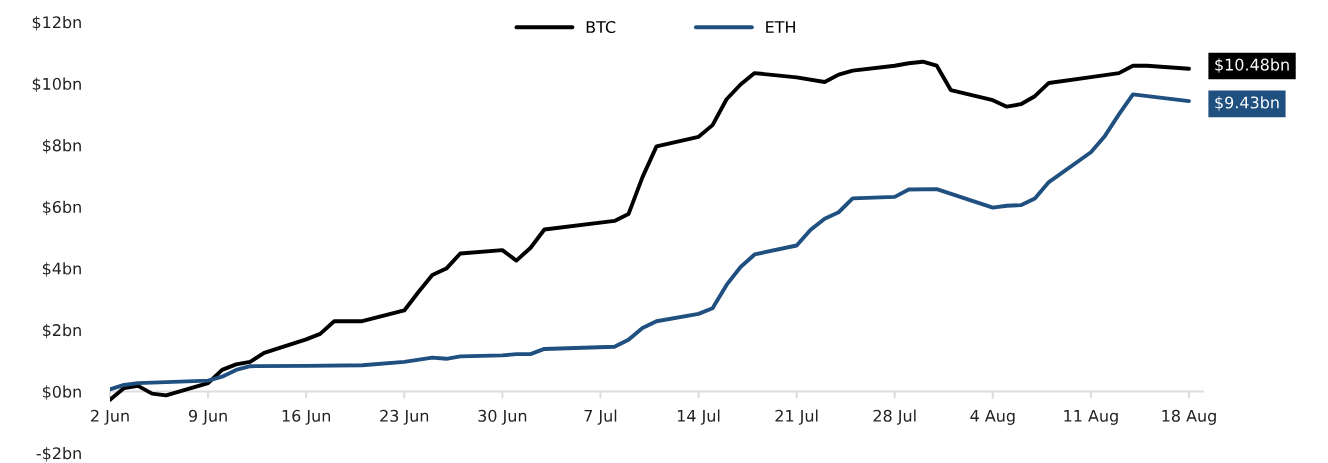 This screenshot has width=1328, height=463. Describe the element at coordinates (208, 417) in the screenshot. I see `x-tick-label: 9 Jun` at that location.